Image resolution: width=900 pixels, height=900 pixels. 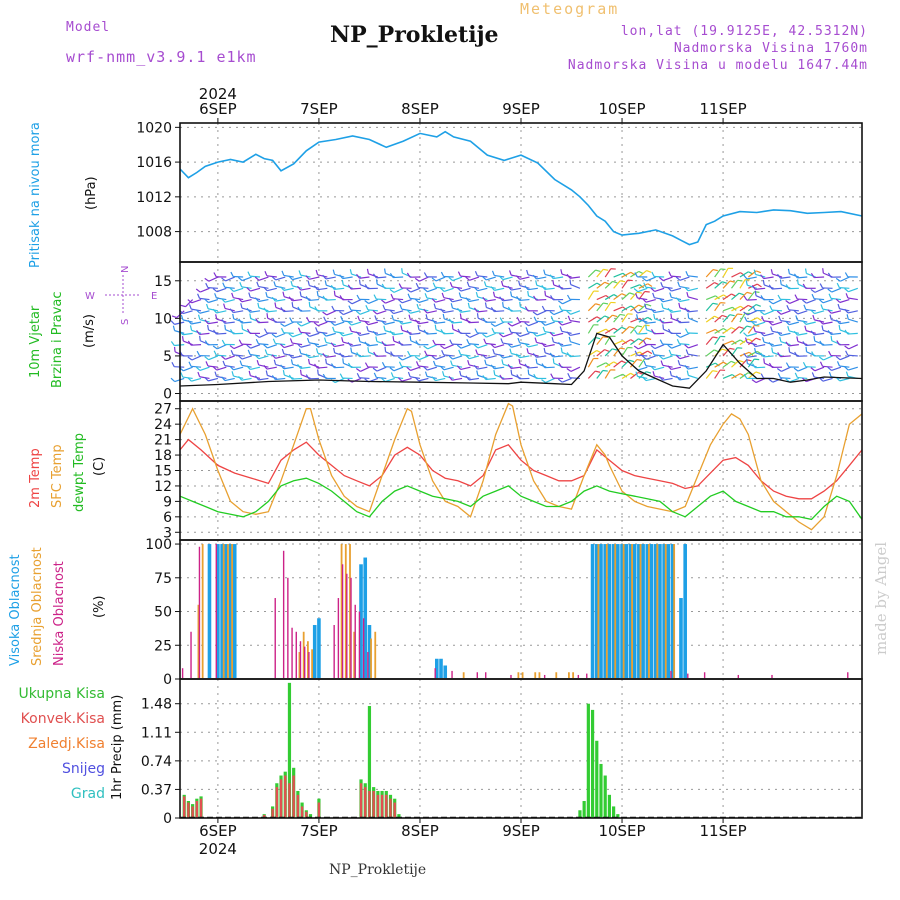 What do you see at coordinates (373, 804) in the screenshot?
I see `conv-precip-bar` at bounding box center [373, 804].